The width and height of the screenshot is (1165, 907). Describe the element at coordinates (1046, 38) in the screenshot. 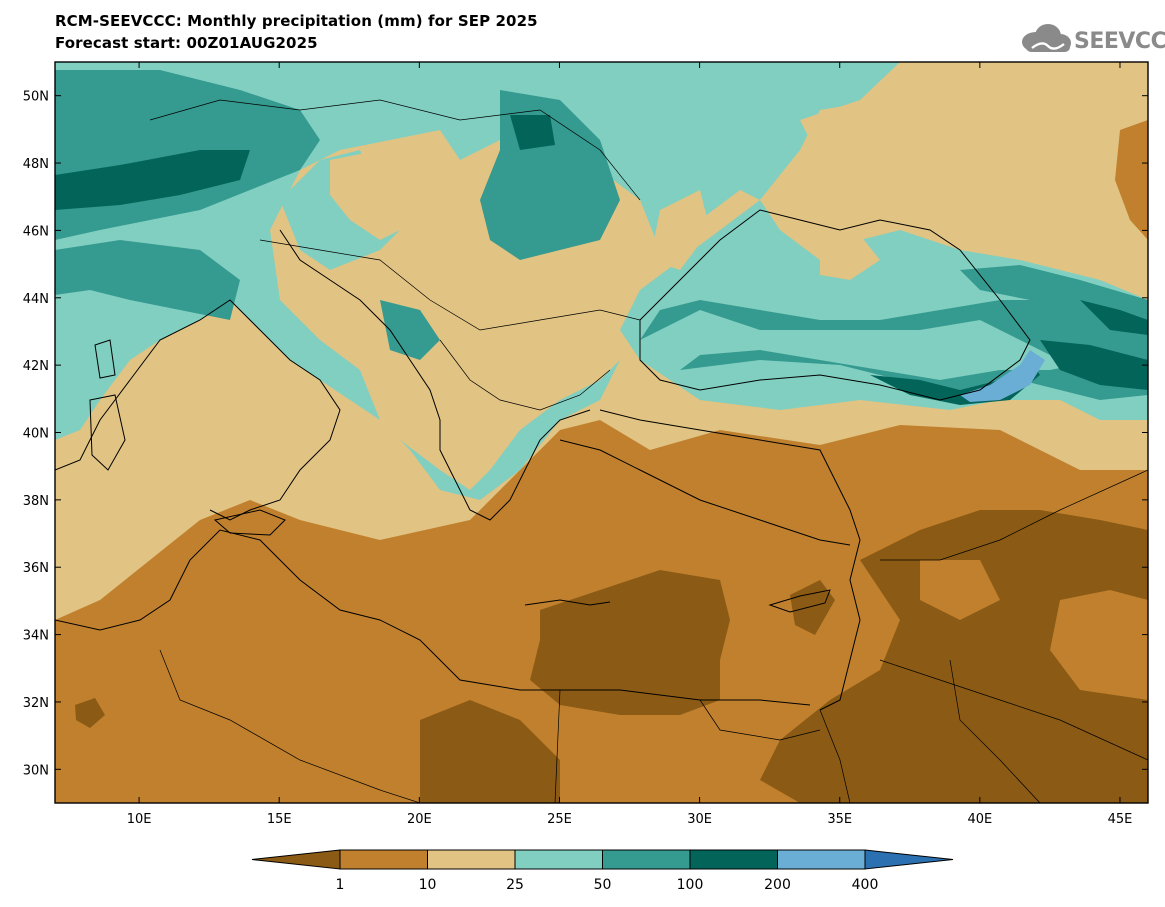

I see `cloud-icon` at that location.